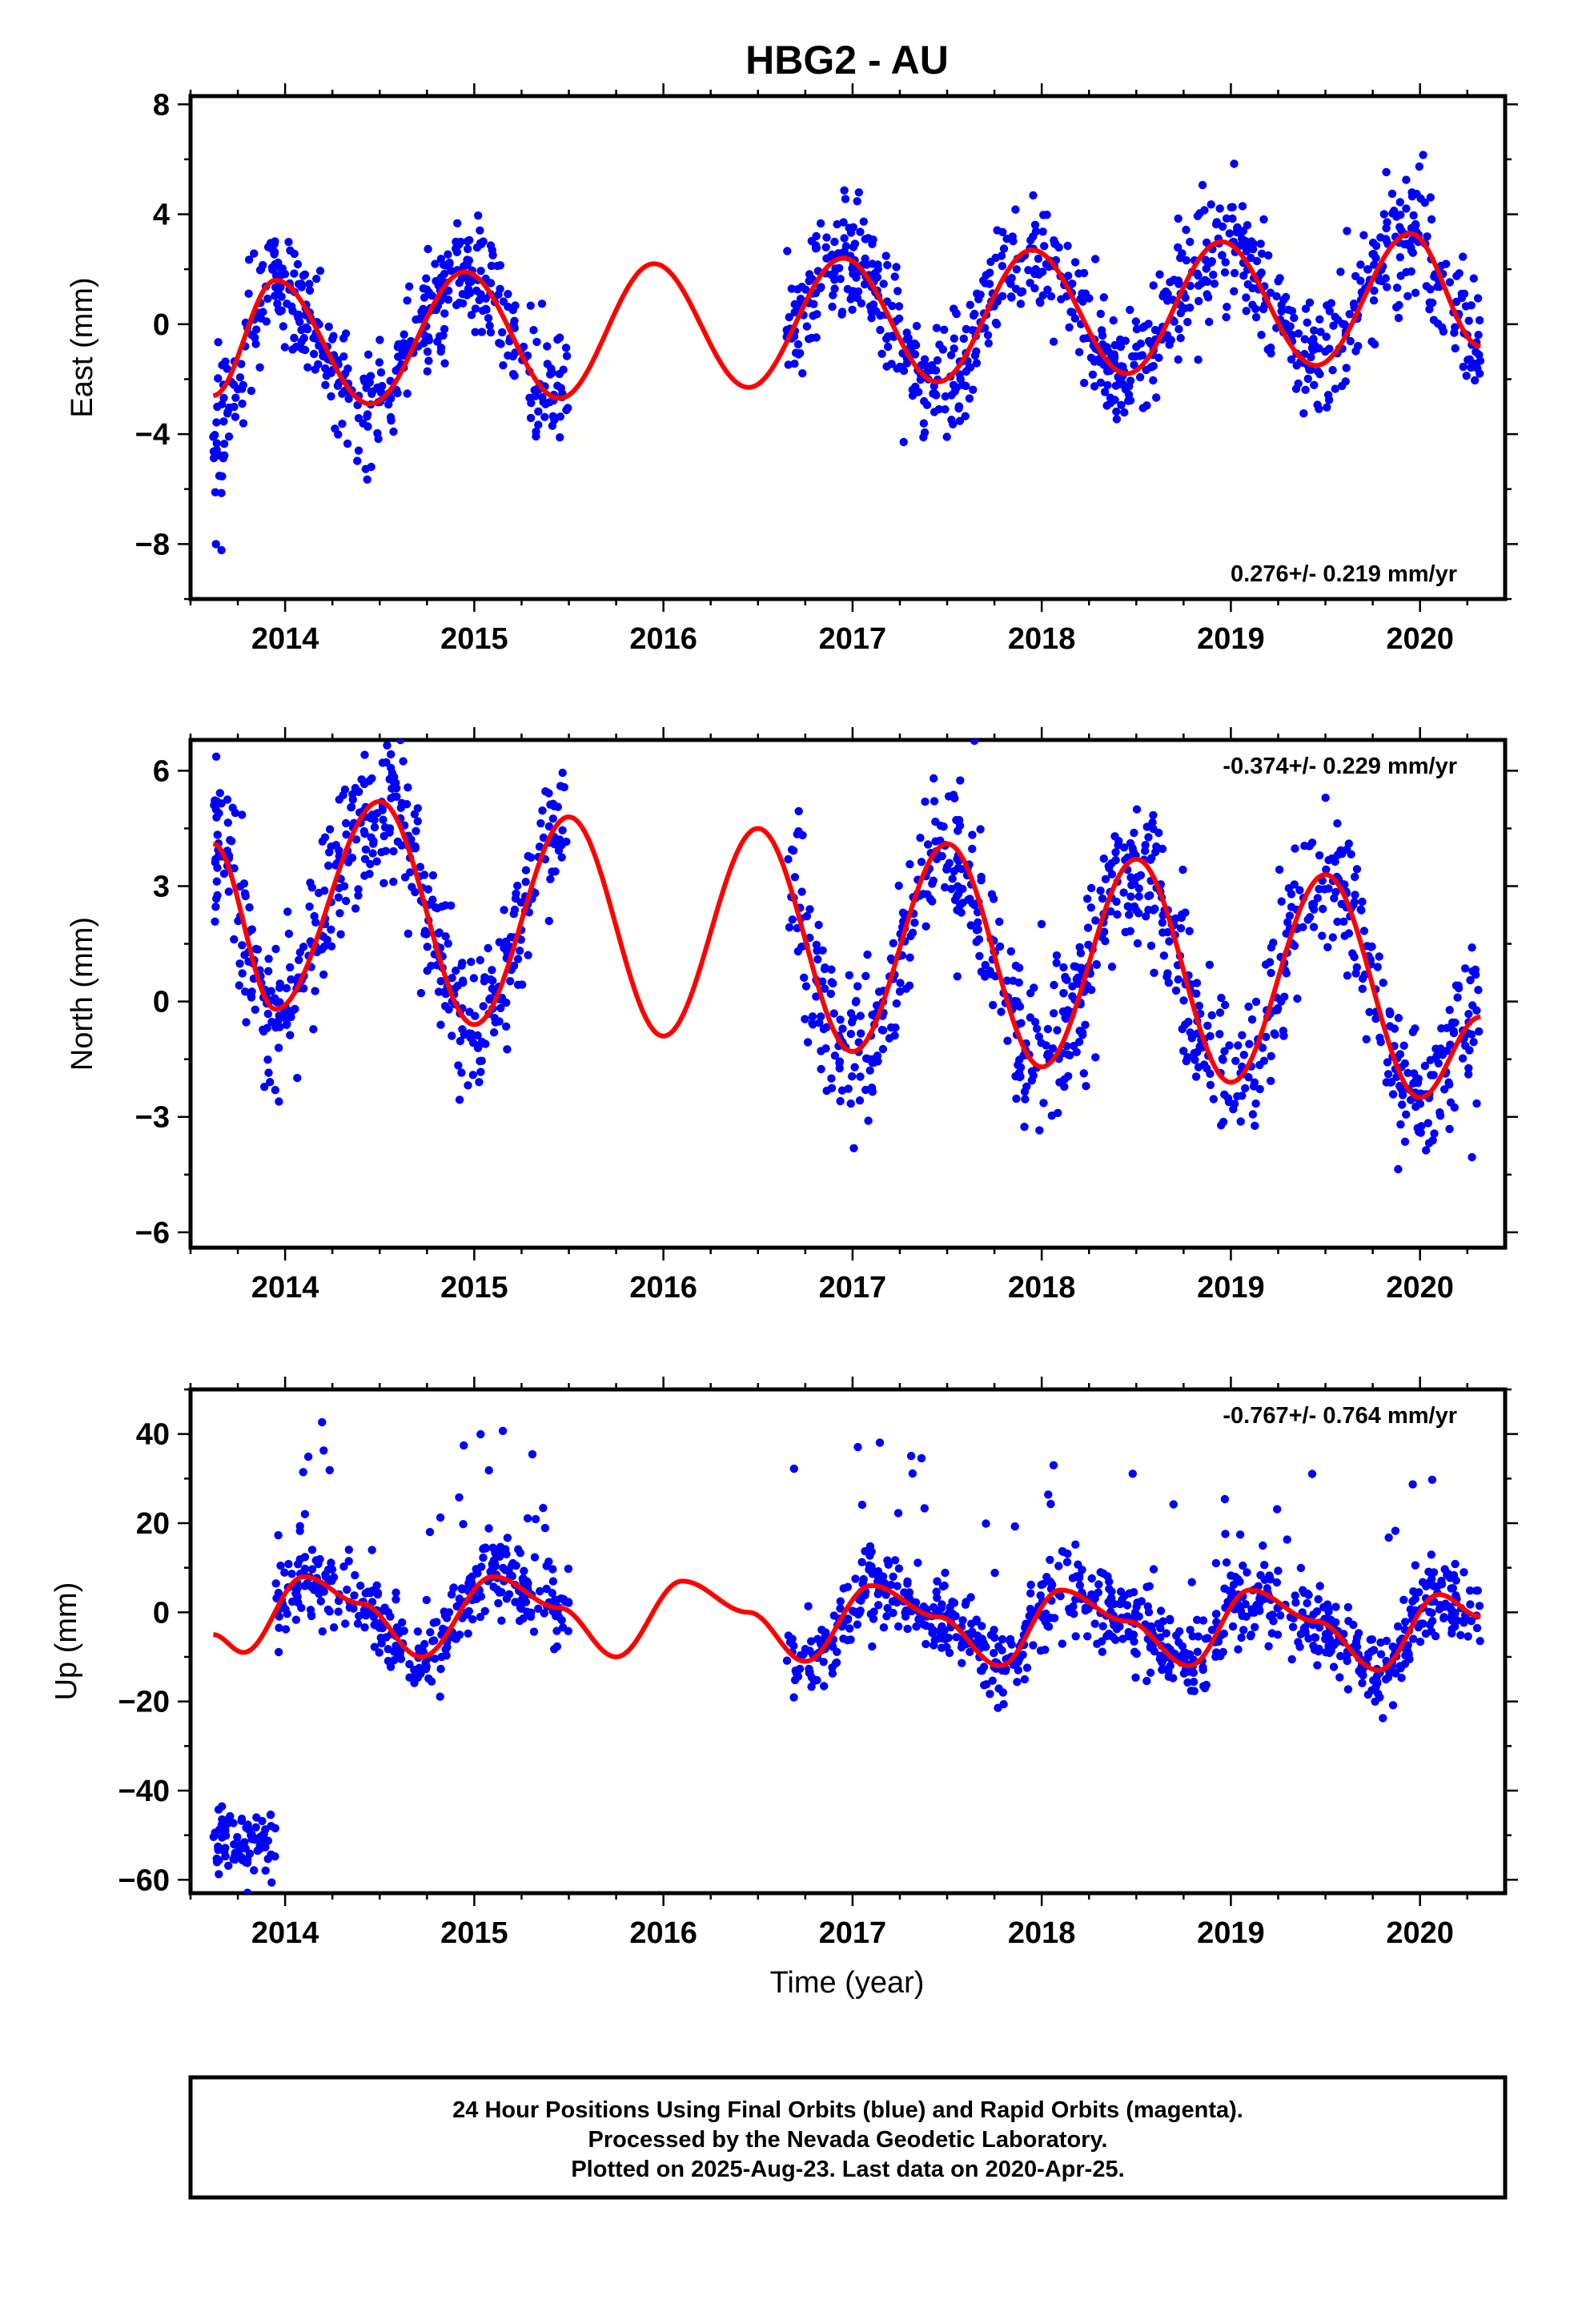 This screenshot has height=2324, width=1582. I want to click on x-tick-label: 2015, so click(474, 1288).